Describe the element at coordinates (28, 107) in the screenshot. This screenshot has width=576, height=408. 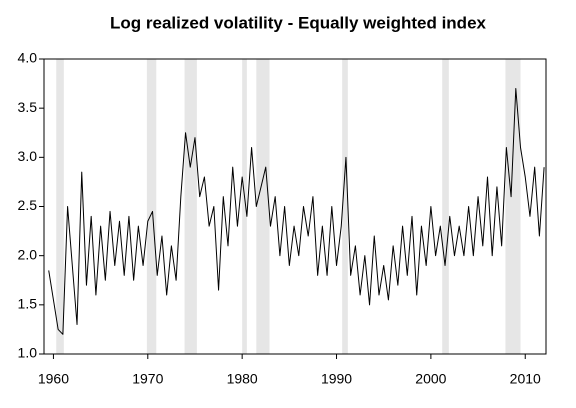
I see `y-tick-label: 3.5` at that location.